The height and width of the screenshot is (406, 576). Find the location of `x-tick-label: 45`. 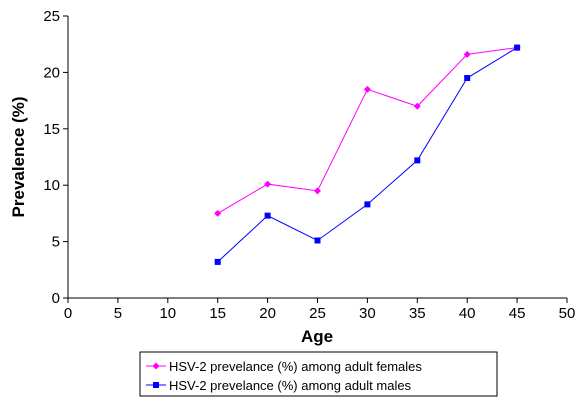

x-tick-label: 45 is located at coordinates (517, 313).